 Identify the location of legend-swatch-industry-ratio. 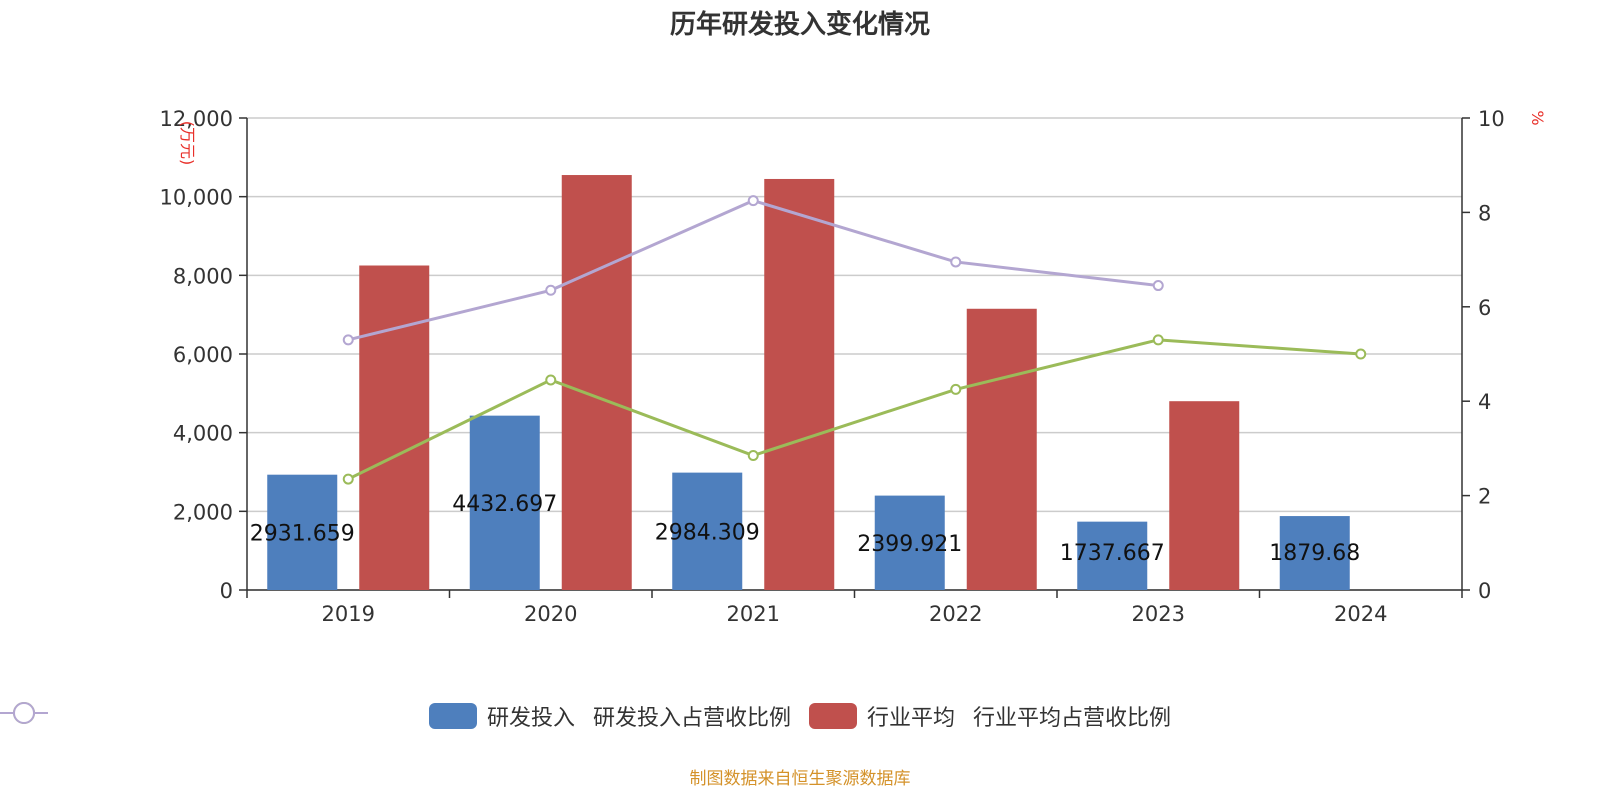
(24, 713).